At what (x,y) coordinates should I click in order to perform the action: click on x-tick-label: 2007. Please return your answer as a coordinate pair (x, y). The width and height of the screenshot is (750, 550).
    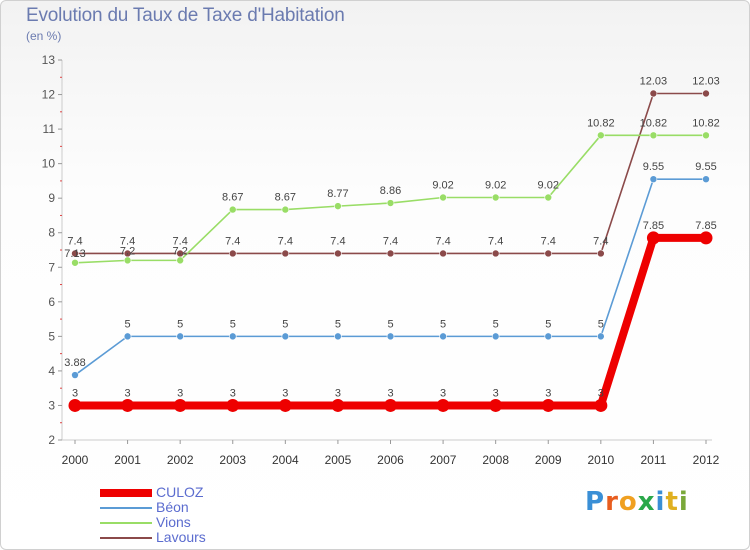
    Looking at the image, I should click on (443, 460).